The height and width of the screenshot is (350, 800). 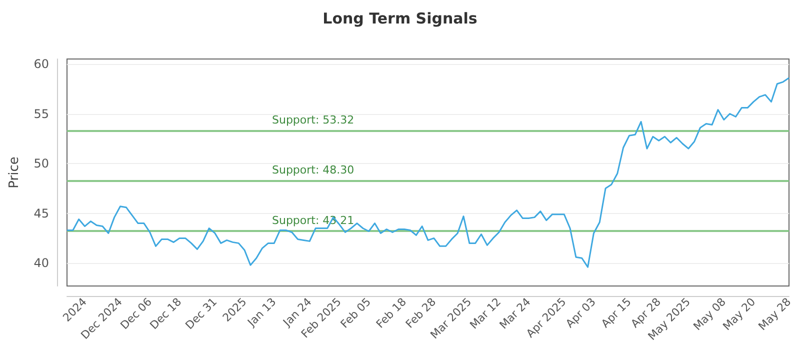 What do you see at coordinates (41, 63) in the screenshot?
I see `y-tick-label: 60` at bounding box center [41, 63].